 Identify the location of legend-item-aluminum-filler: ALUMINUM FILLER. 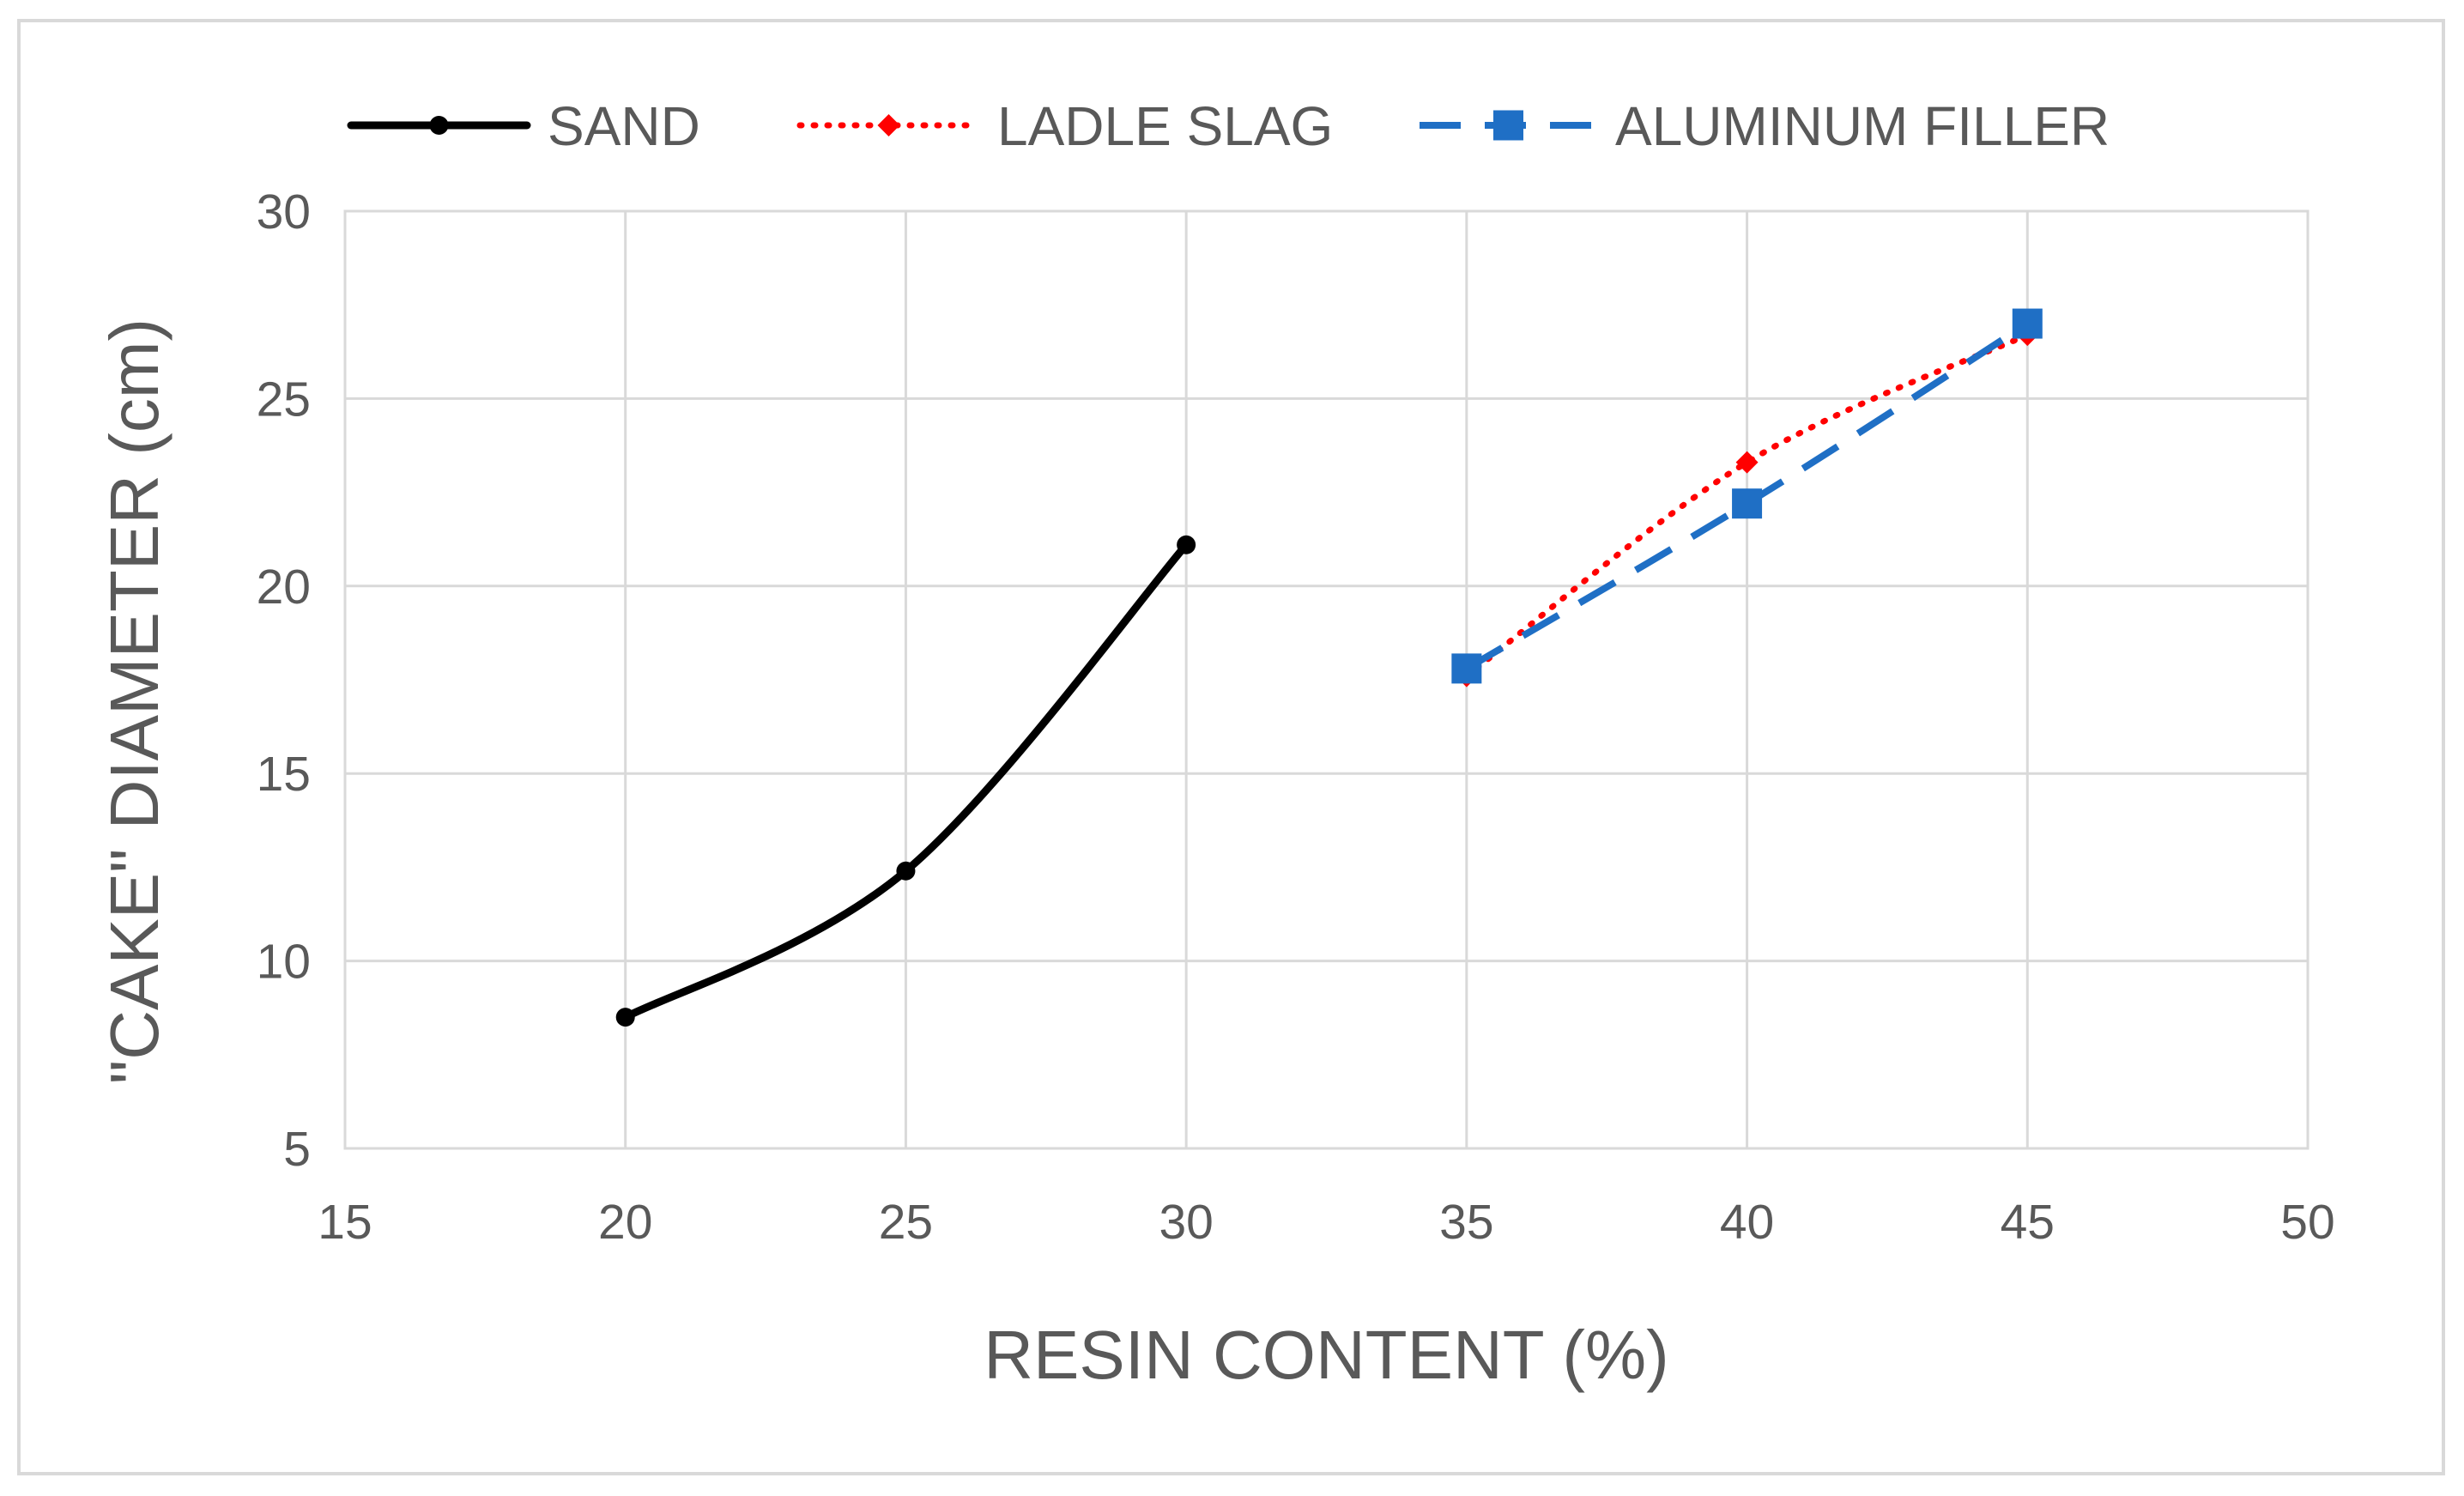
(1765, 126).